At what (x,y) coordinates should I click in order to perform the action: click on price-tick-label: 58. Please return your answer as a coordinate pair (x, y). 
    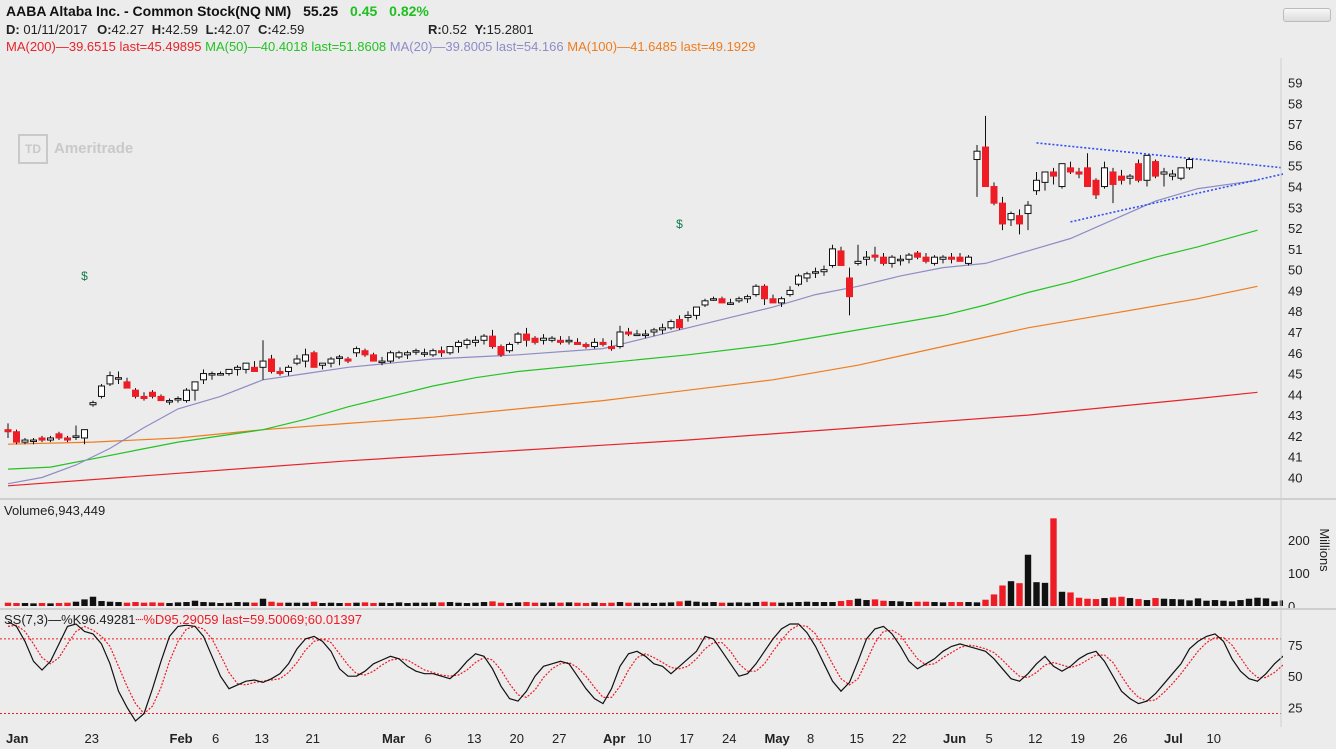
    Looking at the image, I should click on (1295, 103).